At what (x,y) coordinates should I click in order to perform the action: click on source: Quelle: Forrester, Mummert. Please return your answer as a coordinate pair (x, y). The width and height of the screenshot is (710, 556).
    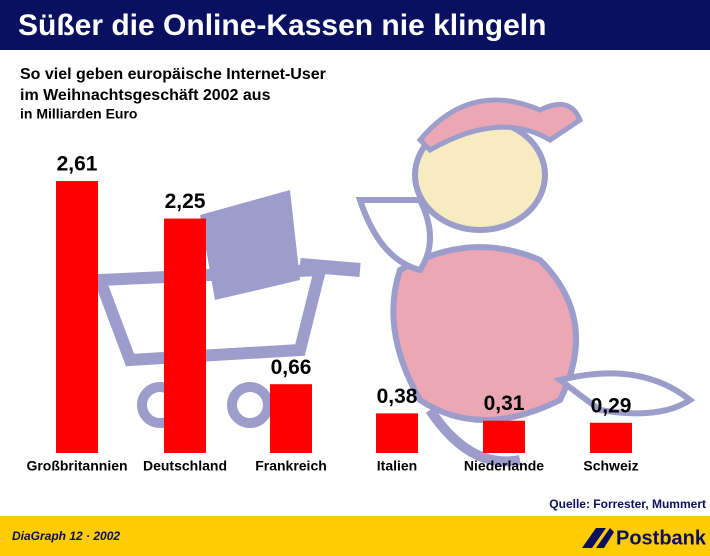
    Looking at the image, I should click on (627, 504).